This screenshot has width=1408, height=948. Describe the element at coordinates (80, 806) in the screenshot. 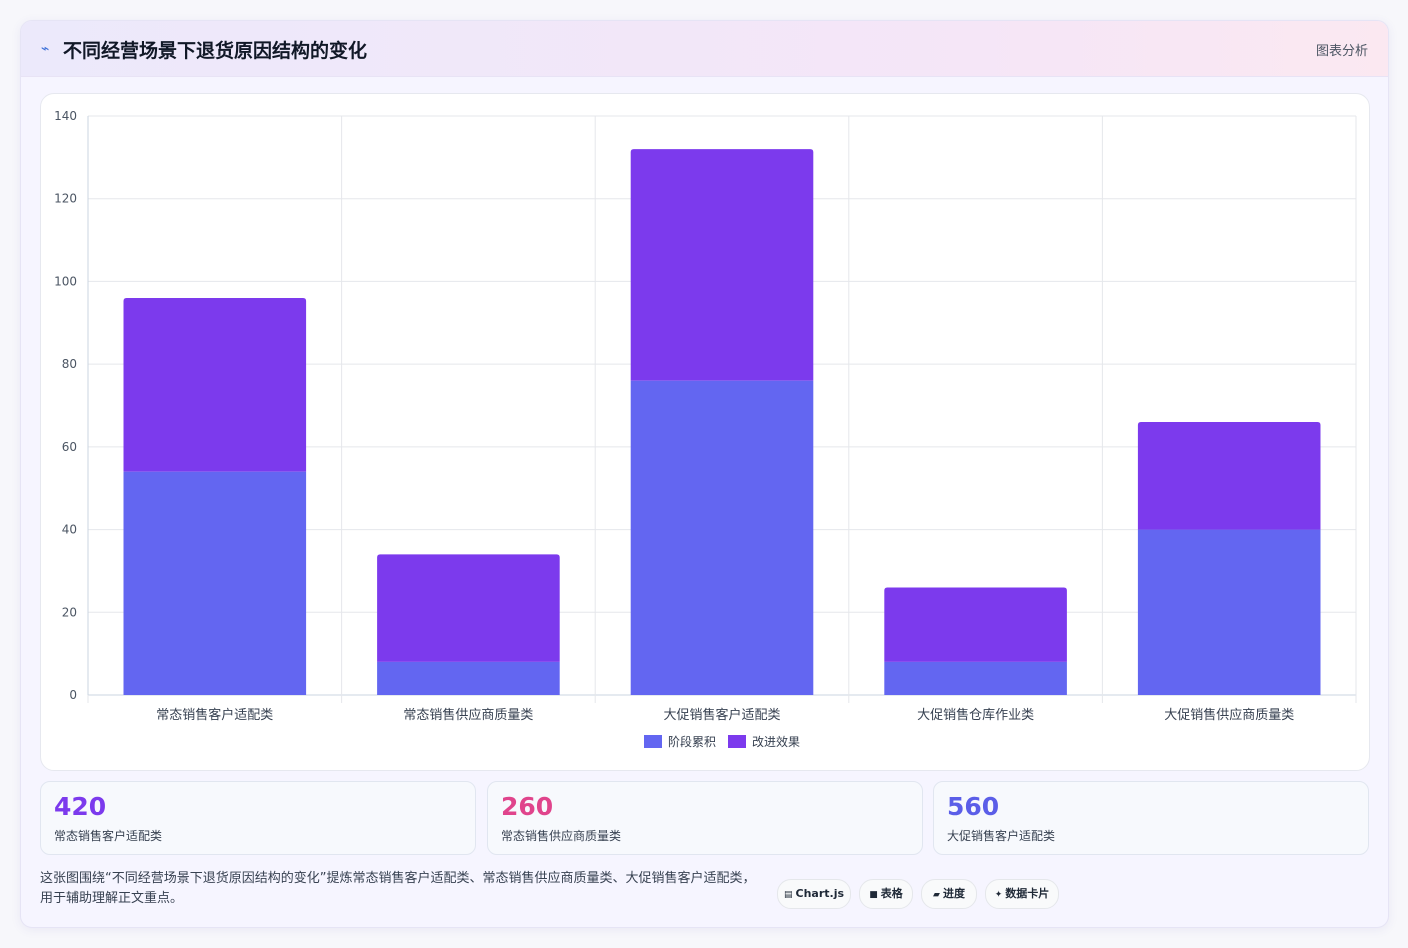

I see `stat-value: 420` at that location.